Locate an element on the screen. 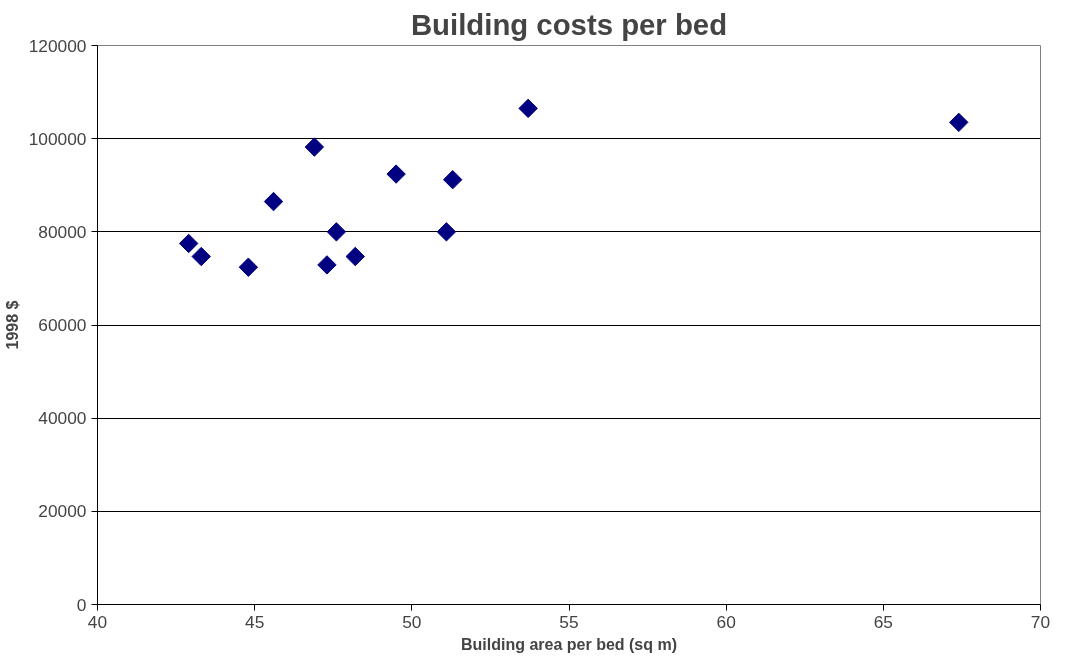 This screenshot has width=1074, height=668. y-tick-label: 80000 is located at coordinates (62, 231).